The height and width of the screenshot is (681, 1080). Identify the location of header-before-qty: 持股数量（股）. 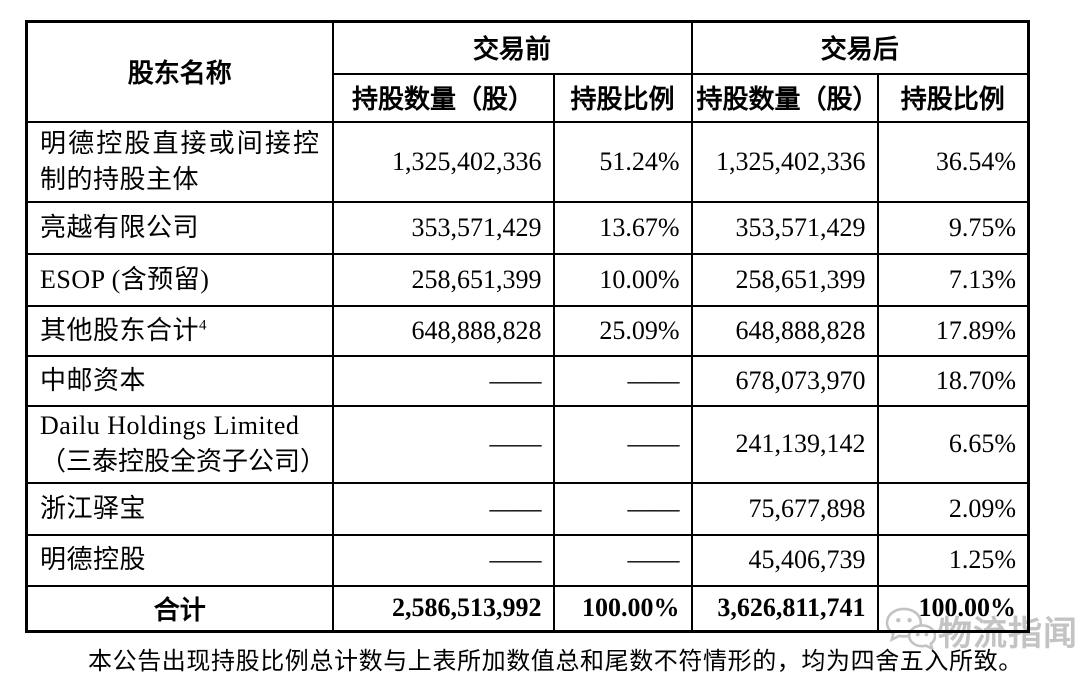
(443, 97).